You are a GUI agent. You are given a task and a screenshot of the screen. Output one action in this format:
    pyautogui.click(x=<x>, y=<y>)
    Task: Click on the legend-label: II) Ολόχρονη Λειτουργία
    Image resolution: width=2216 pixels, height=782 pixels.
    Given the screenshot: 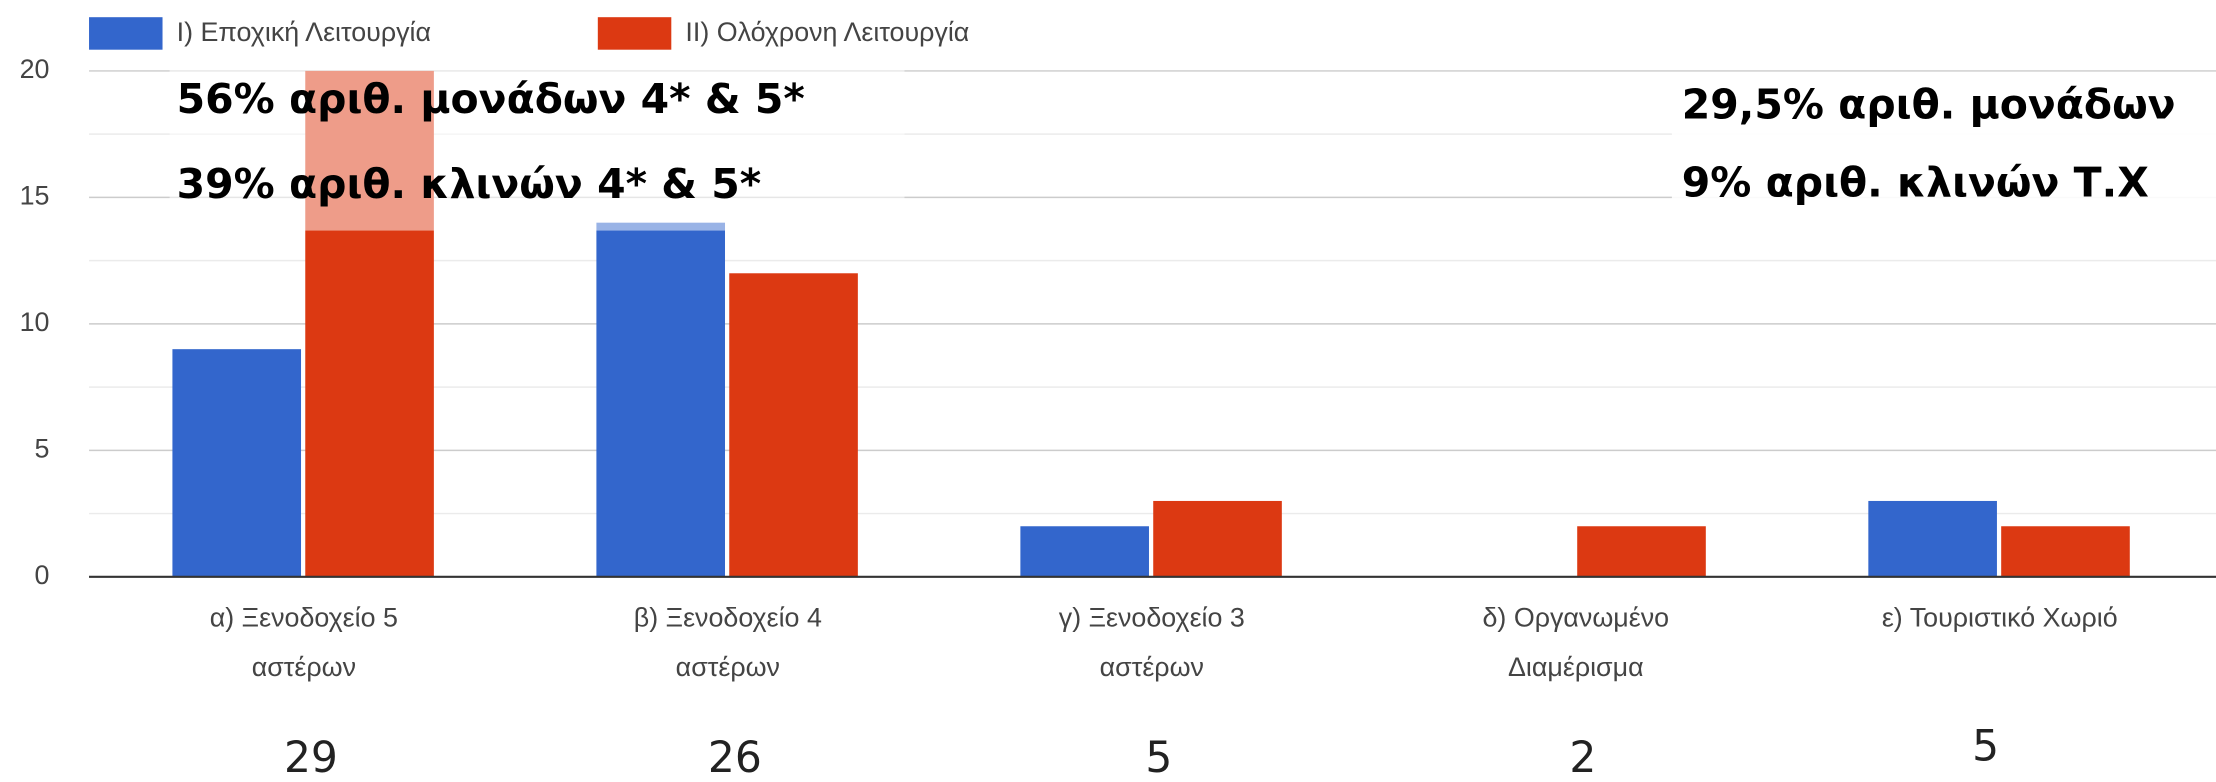 What is the action you would take?
    pyautogui.click(x=827, y=32)
    